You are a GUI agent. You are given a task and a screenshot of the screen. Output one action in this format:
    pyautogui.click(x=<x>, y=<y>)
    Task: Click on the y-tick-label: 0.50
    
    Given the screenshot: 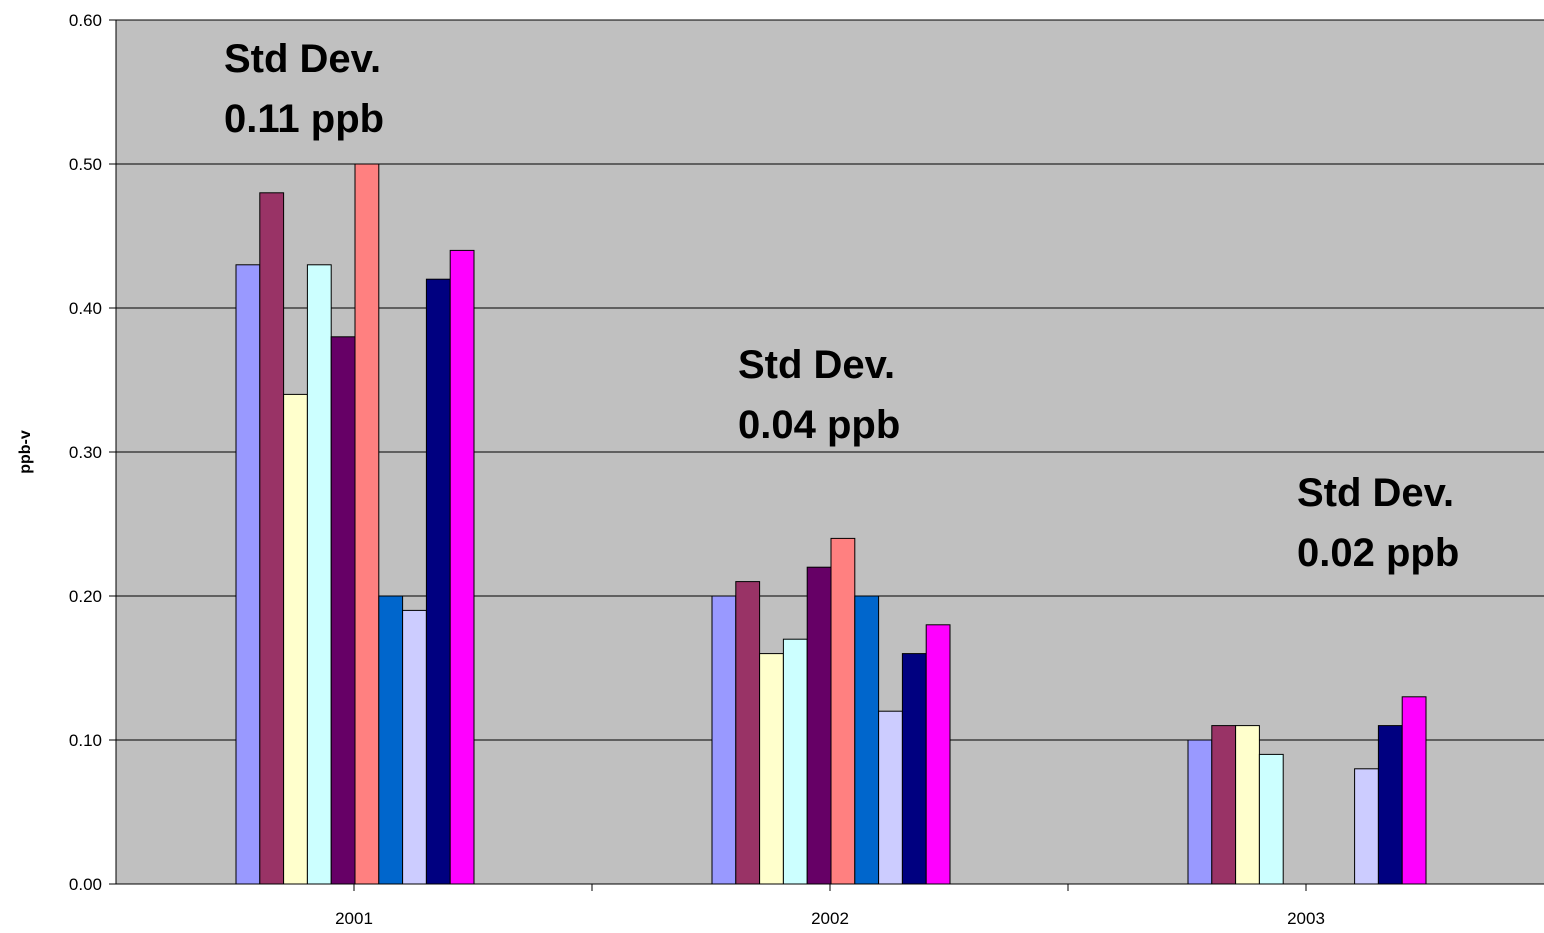 What is the action you would take?
    pyautogui.click(x=85, y=164)
    